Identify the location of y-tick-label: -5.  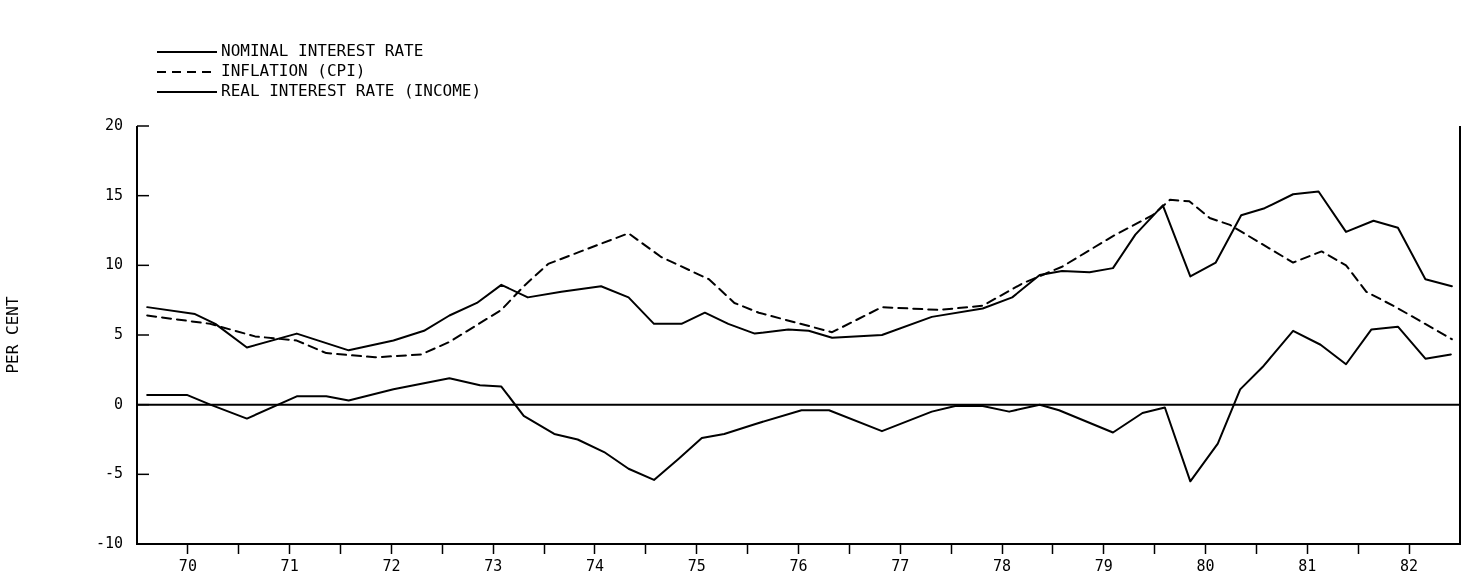
(113, 473).